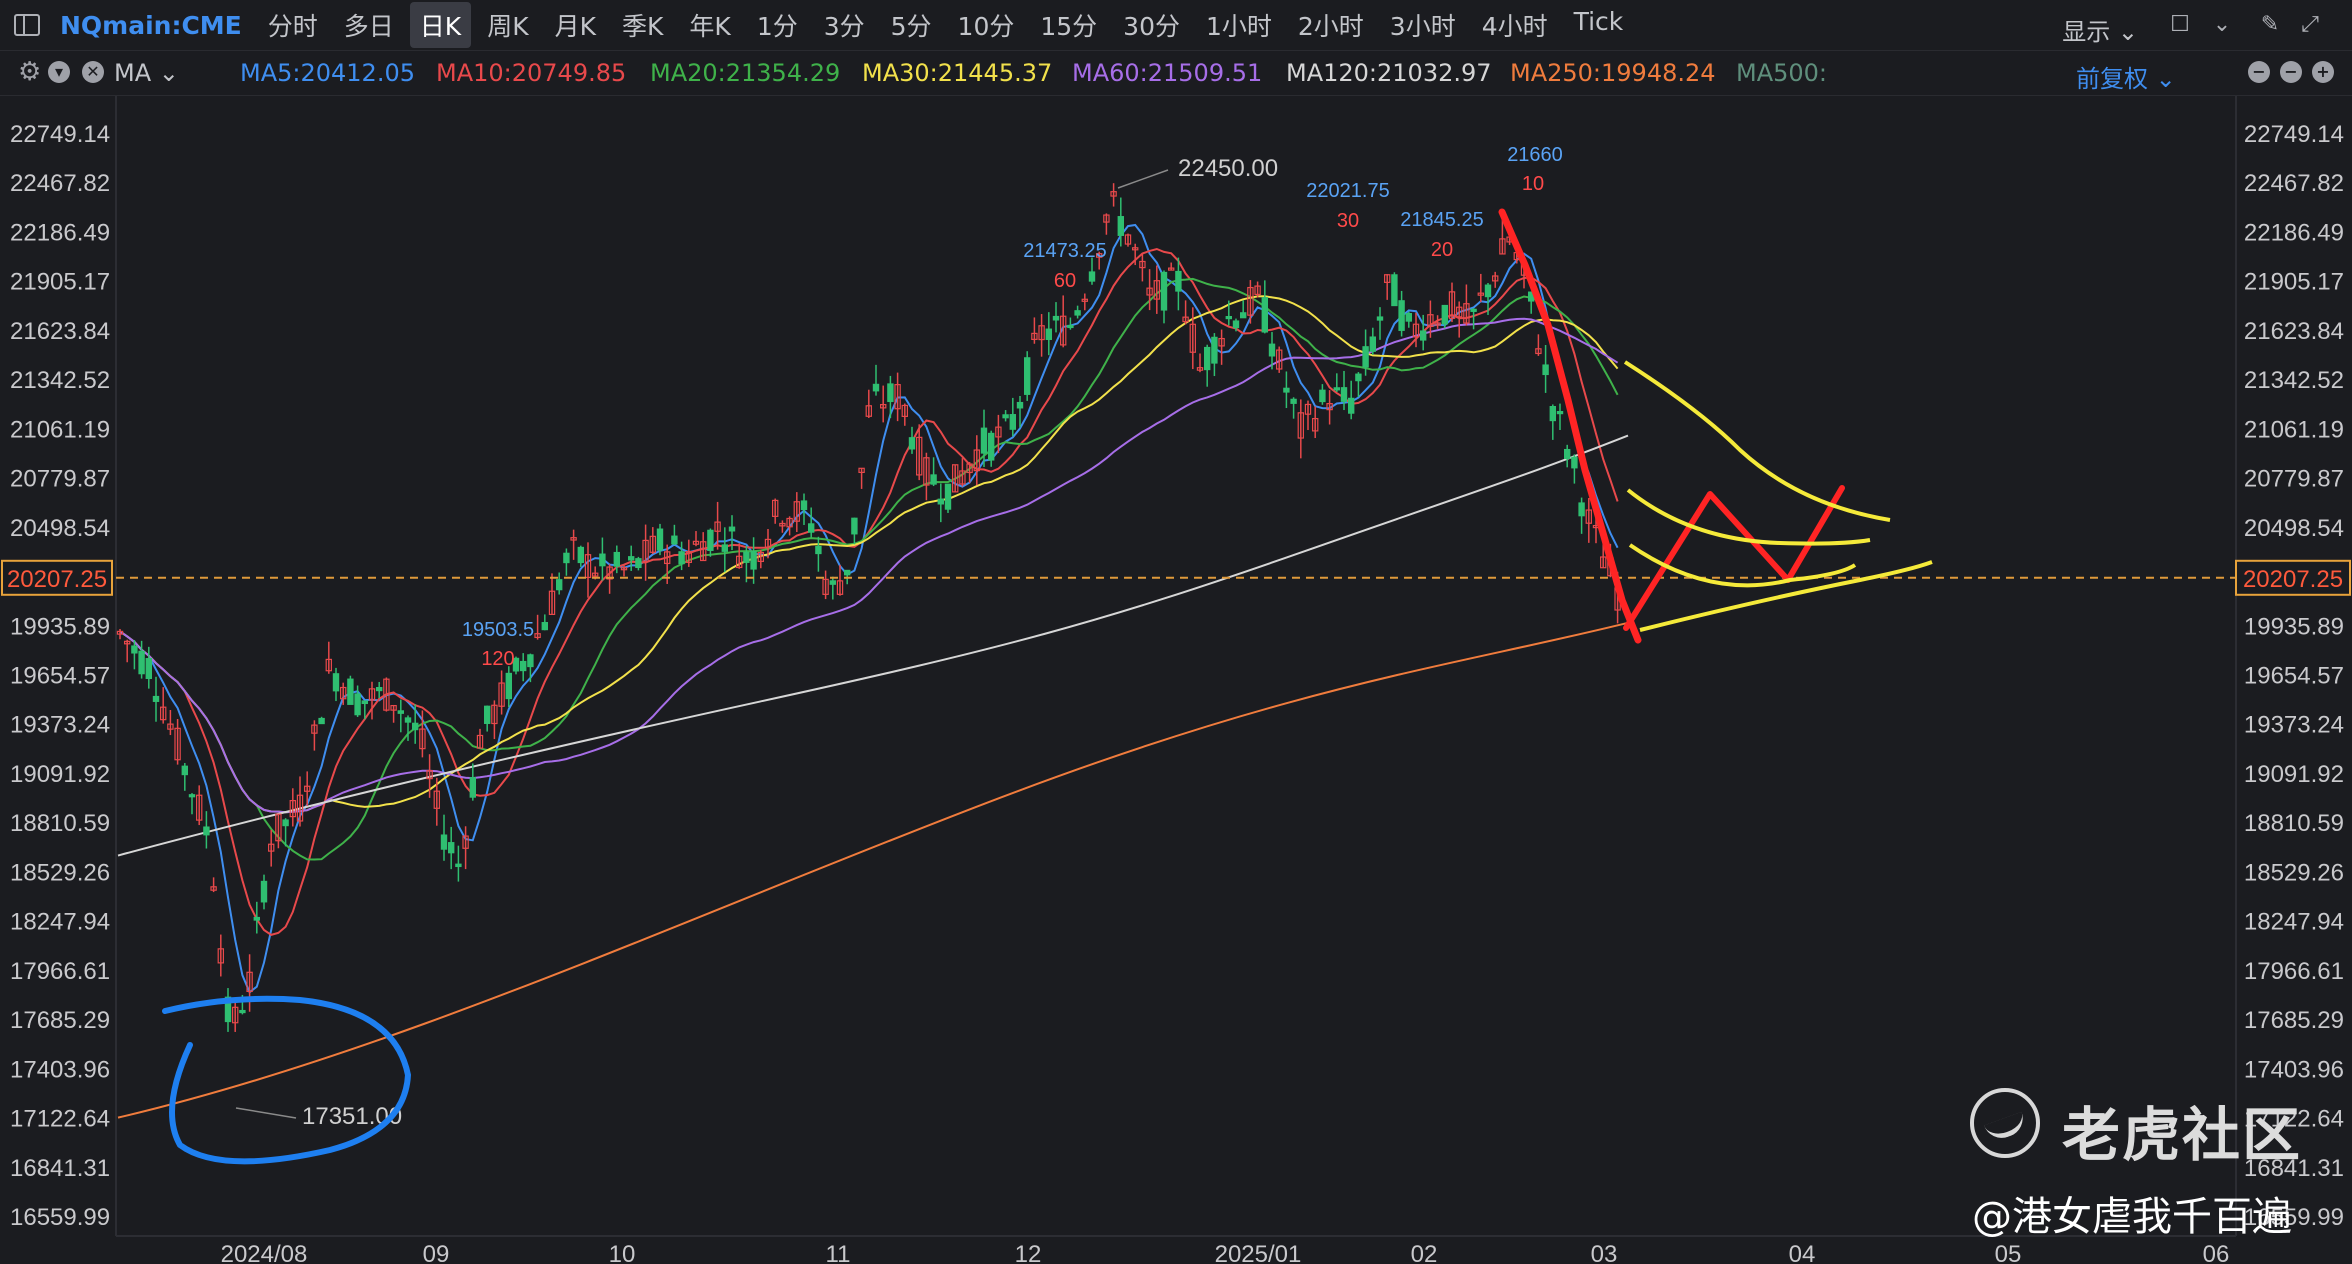 The image size is (2352, 1264). What do you see at coordinates (1422, 26) in the screenshot?
I see `period-tab: 3小时` at bounding box center [1422, 26].